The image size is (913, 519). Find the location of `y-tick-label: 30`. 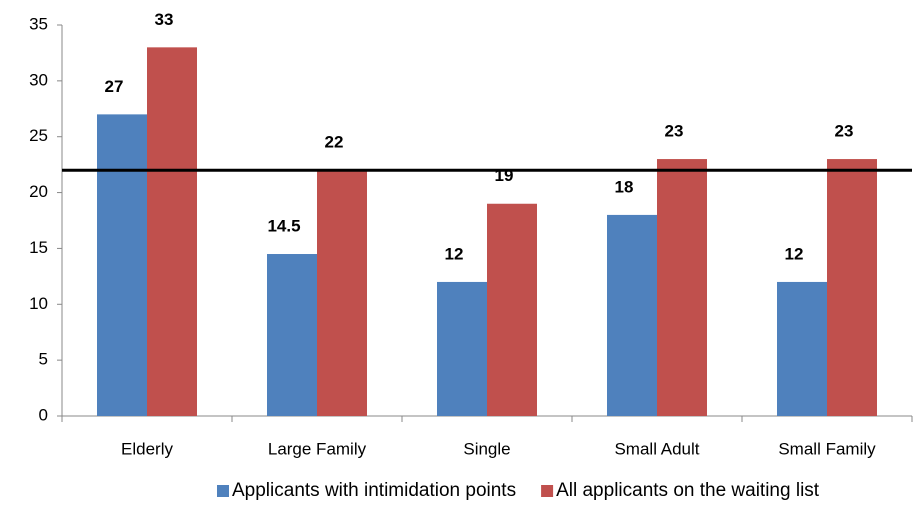

y-tick-label: 30 is located at coordinates (38, 79).